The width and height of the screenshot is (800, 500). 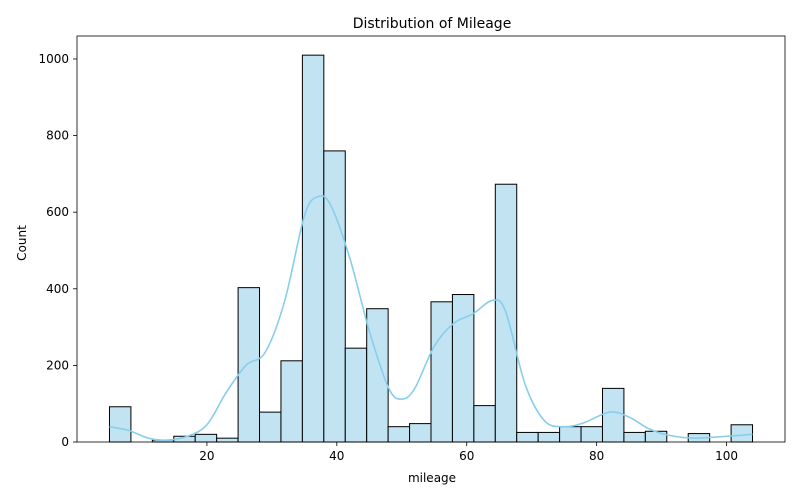 I want to click on y-tick-label: 200, so click(x=57, y=365).